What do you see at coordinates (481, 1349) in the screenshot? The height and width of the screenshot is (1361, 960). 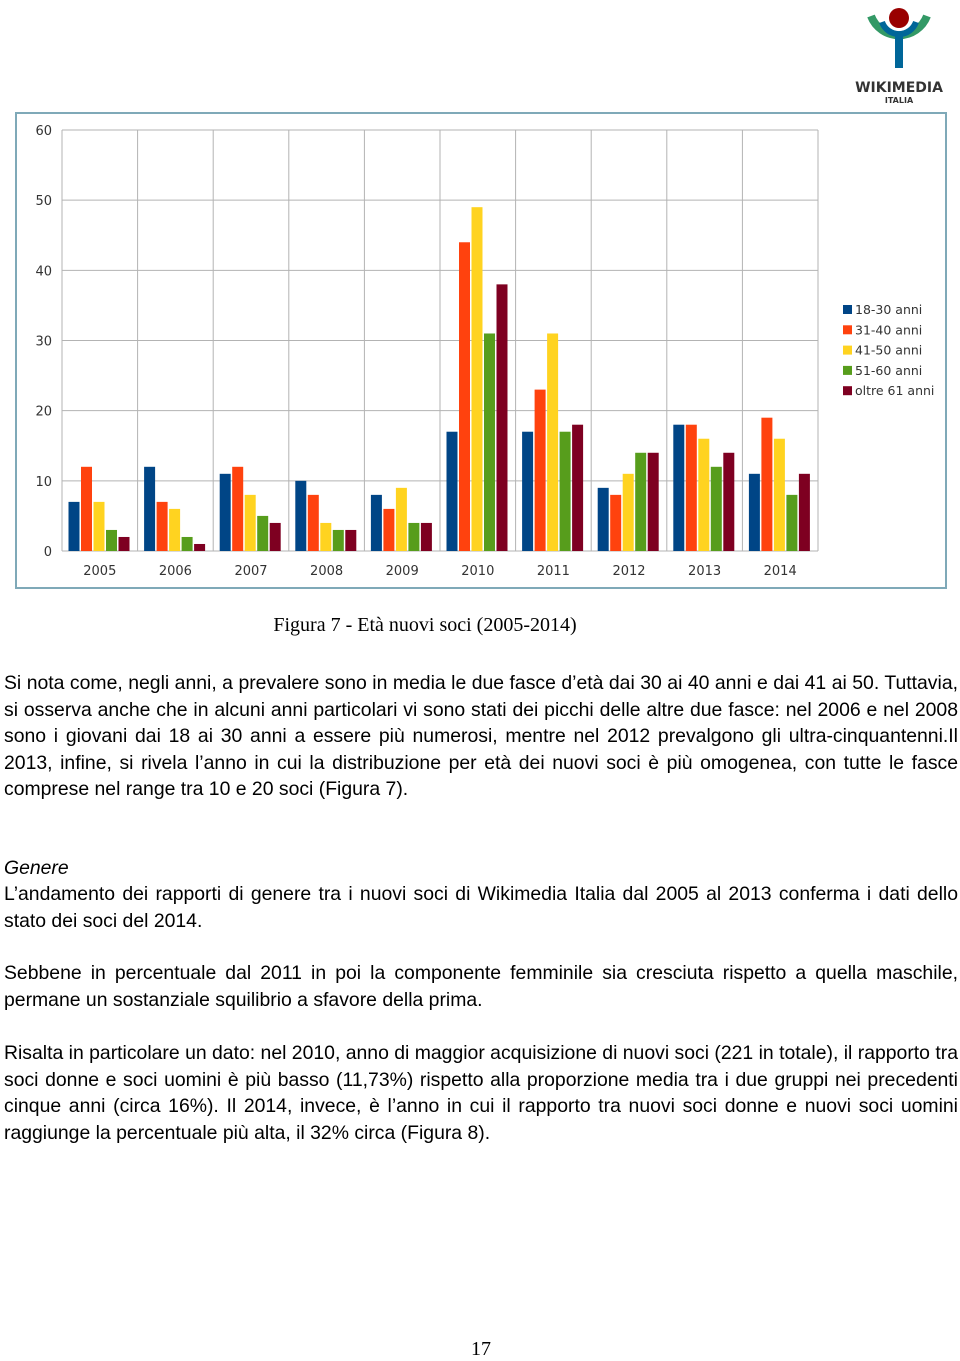 I see `page-number: 17` at bounding box center [481, 1349].